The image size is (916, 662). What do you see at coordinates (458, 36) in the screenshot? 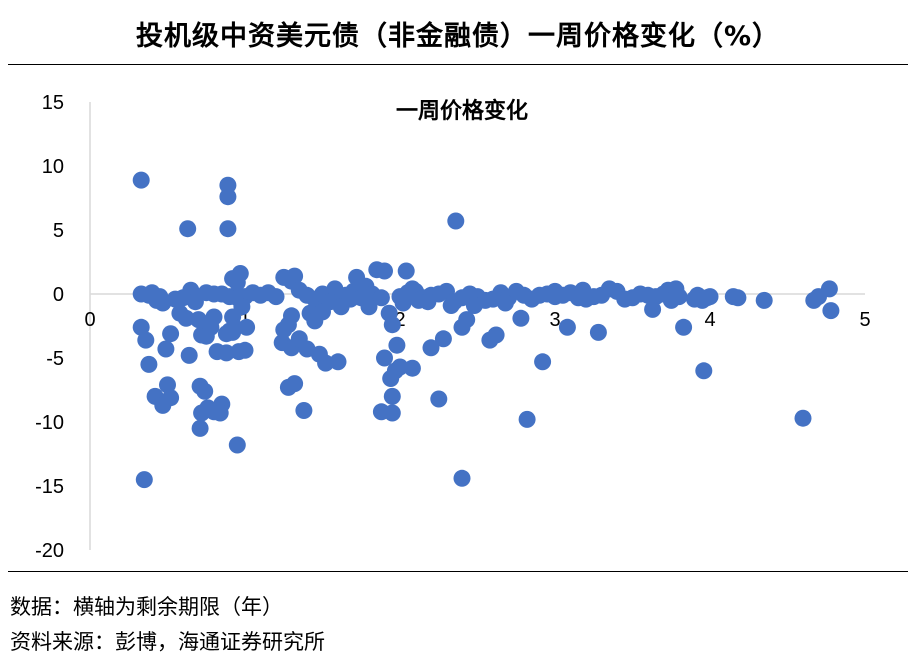
I see `figure-title: 投机级中资美元债（非金融债）一周价格变化（%）` at bounding box center [458, 36].